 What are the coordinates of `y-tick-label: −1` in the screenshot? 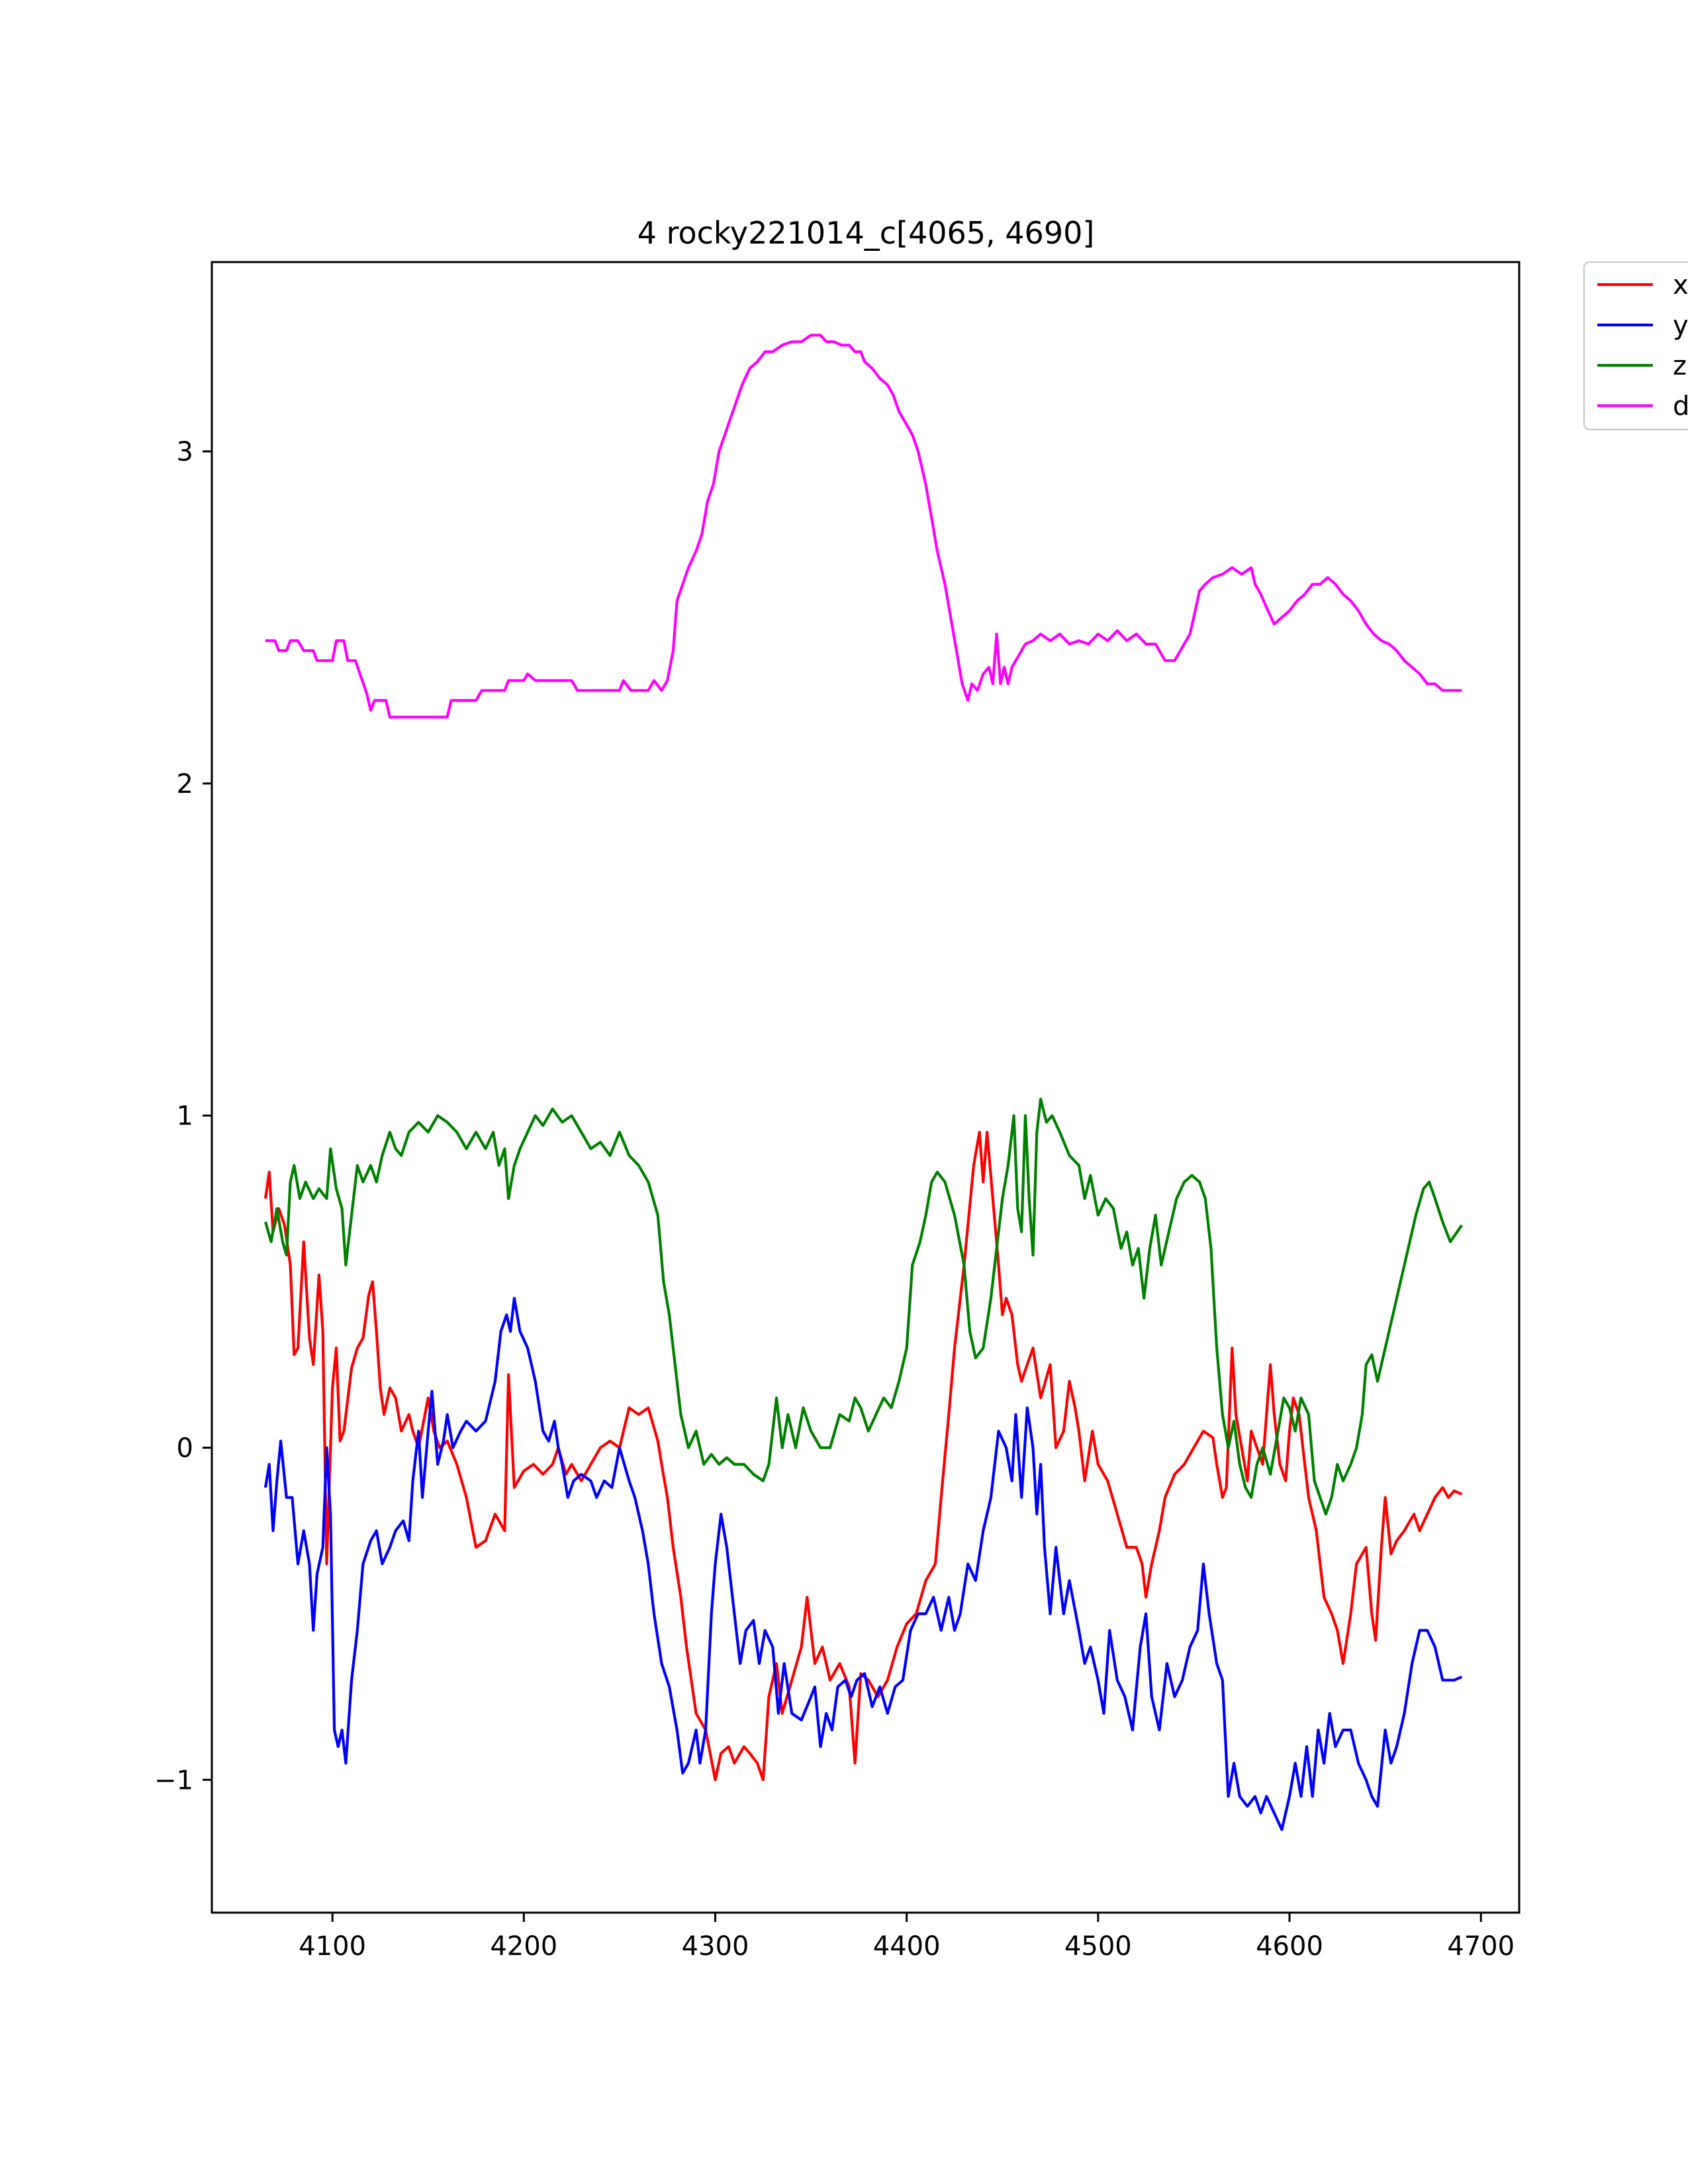 It's located at (173, 1780).